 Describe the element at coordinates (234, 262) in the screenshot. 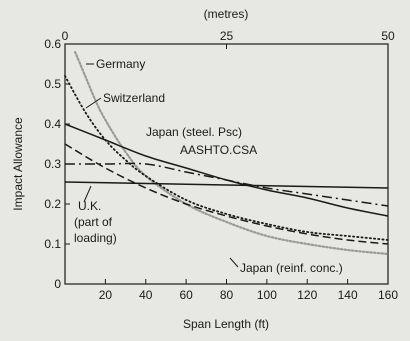

I see `leader-japan-reinf` at that location.